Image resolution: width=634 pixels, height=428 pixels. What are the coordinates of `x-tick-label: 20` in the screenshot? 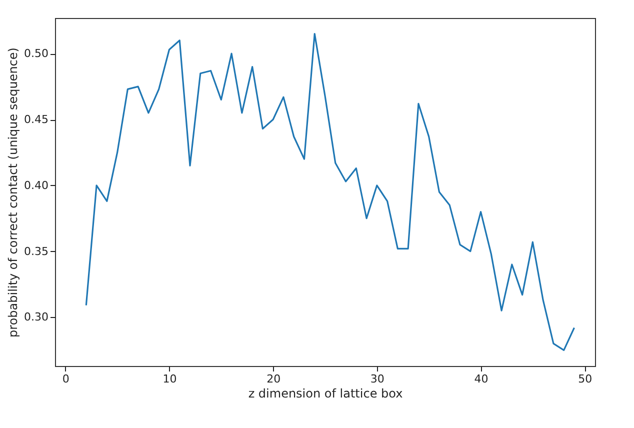 It's located at (273, 379).